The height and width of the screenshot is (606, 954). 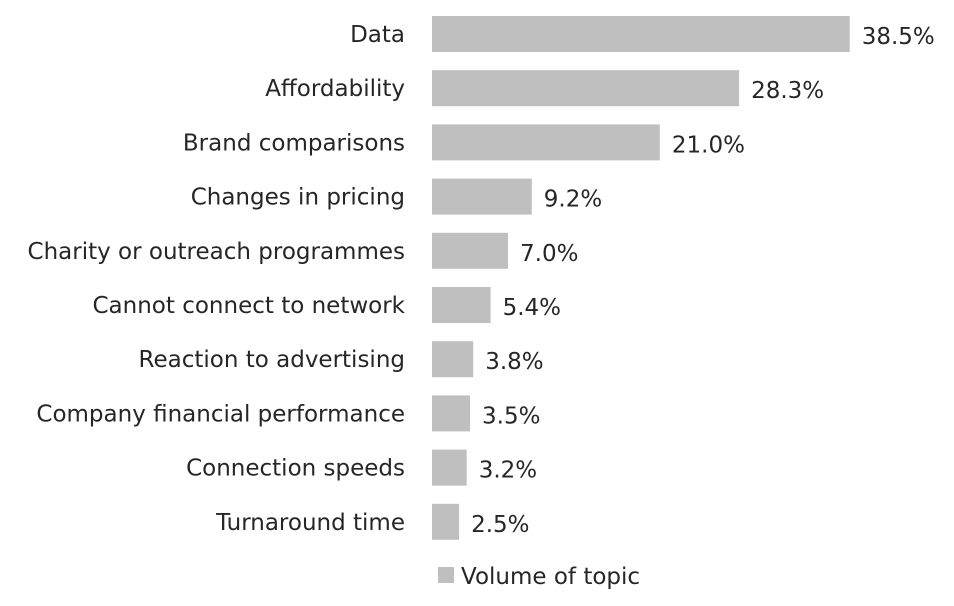 What do you see at coordinates (446, 575) in the screenshot?
I see `legend-swatch` at bounding box center [446, 575].